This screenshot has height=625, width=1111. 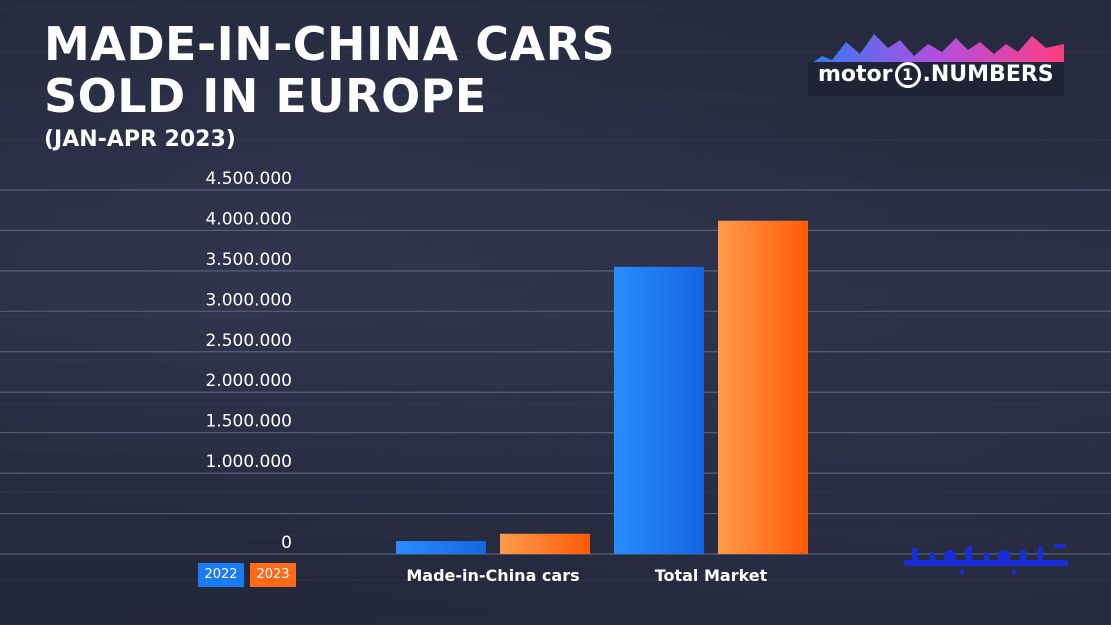 What do you see at coordinates (248, 462) in the screenshot?
I see `y-tick-label: 1.000.000` at bounding box center [248, 462].